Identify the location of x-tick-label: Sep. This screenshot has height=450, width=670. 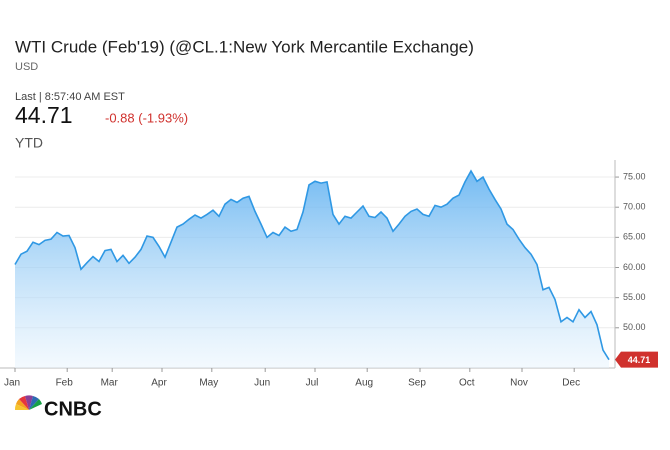
(417, 383).